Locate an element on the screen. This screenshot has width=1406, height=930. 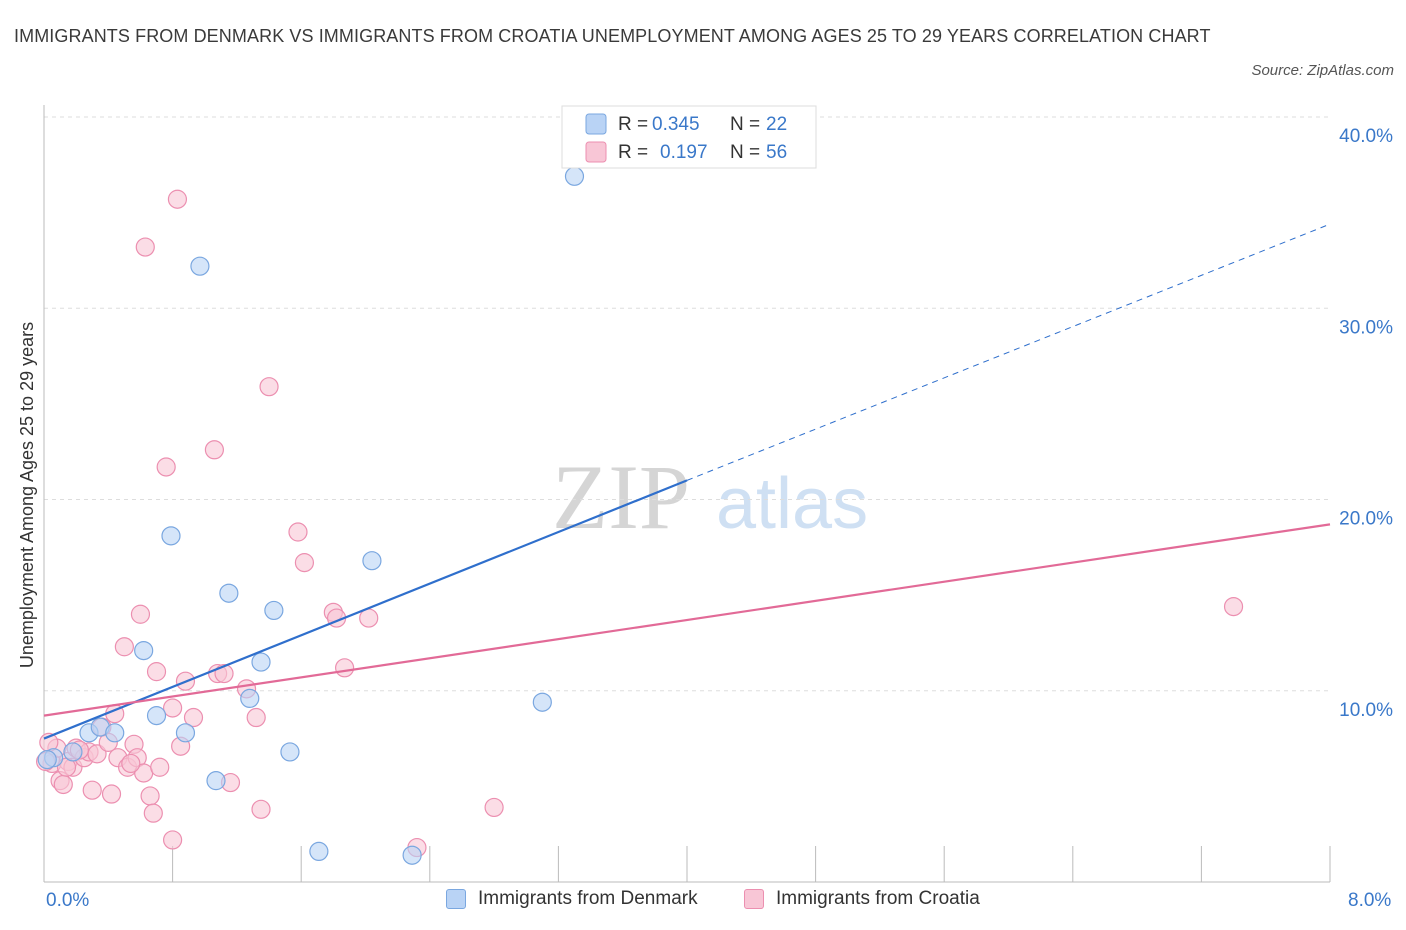
y-tick-labels: 10.0% 20.0% 30.0% 40.0% is located at coordinates (1366, 423).